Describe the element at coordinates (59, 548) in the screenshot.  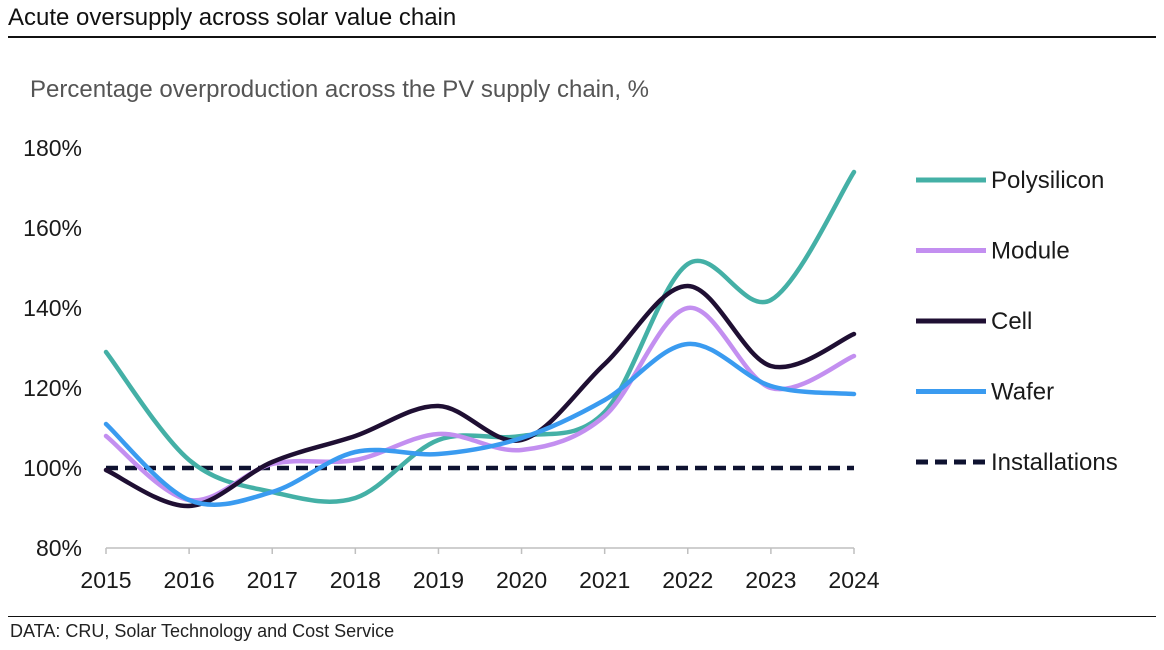
I see `y-tick-label: 80%` at that location.